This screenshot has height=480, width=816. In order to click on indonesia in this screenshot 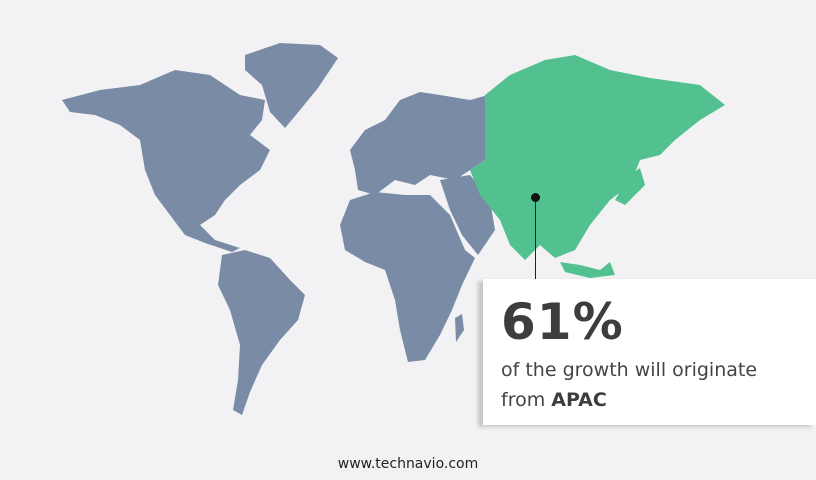, I will do `click(587, 270)`.